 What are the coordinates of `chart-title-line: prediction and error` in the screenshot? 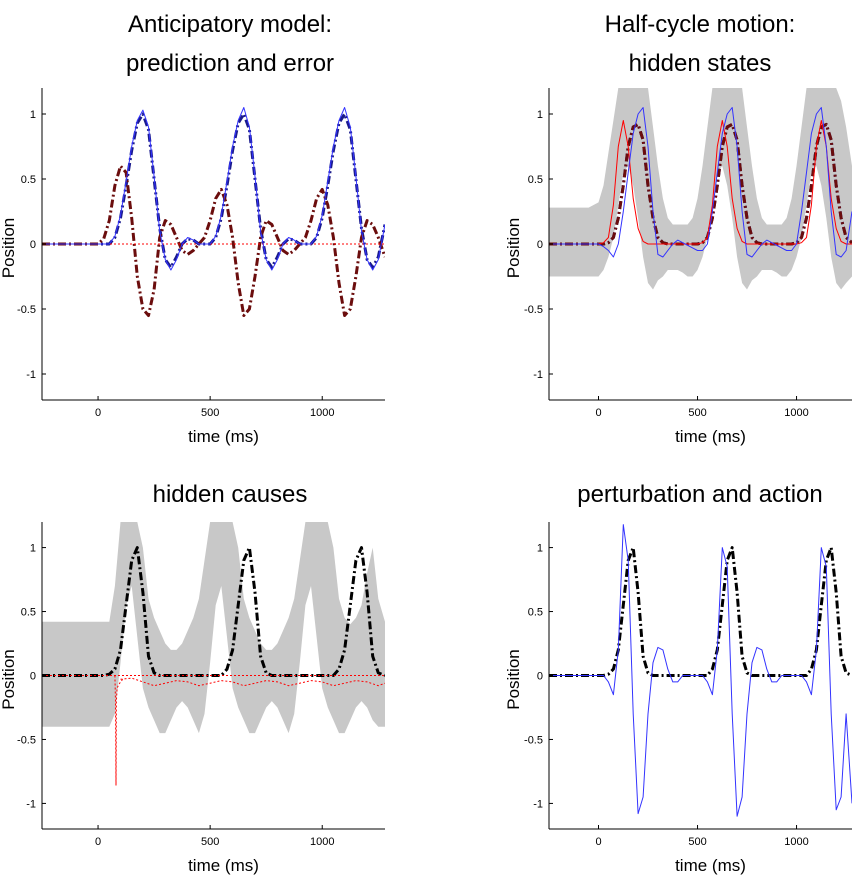 It's located at (230, 63).